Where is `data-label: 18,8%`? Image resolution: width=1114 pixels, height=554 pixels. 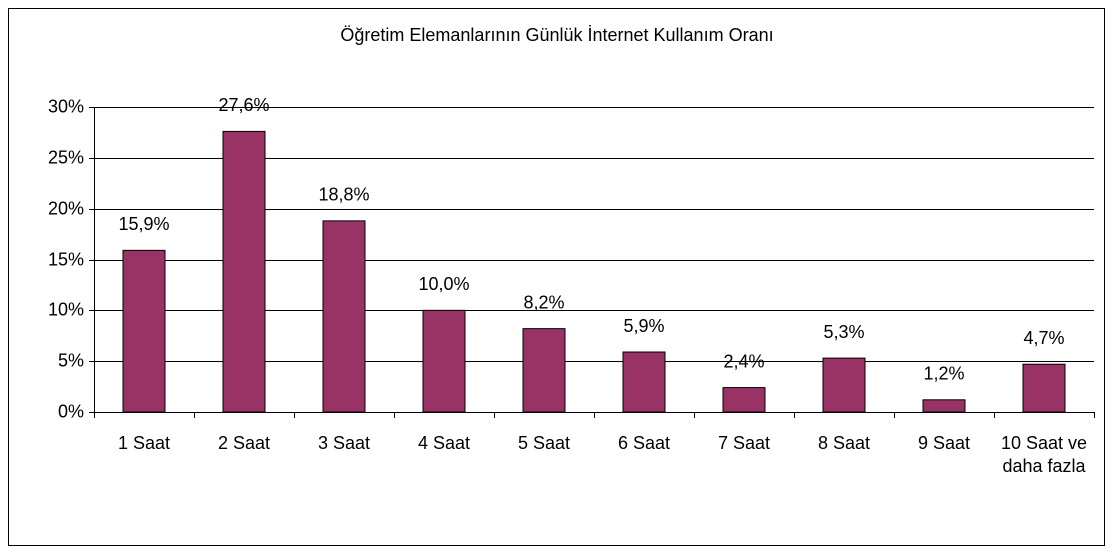 data-label: 18,8% is located at coordinates (343, 195).